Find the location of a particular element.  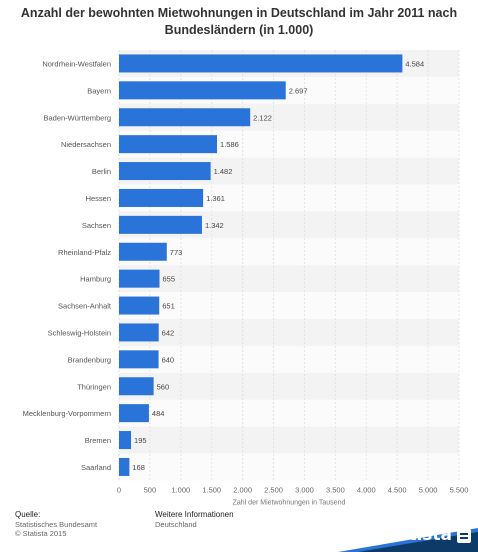

data-label: 1.361 is located at coordinates (215, 198).